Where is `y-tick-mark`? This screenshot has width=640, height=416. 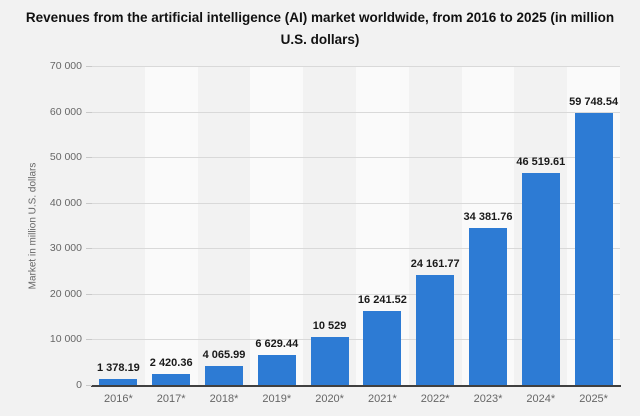 y-tick-mark is located at coordinates (89, 385).